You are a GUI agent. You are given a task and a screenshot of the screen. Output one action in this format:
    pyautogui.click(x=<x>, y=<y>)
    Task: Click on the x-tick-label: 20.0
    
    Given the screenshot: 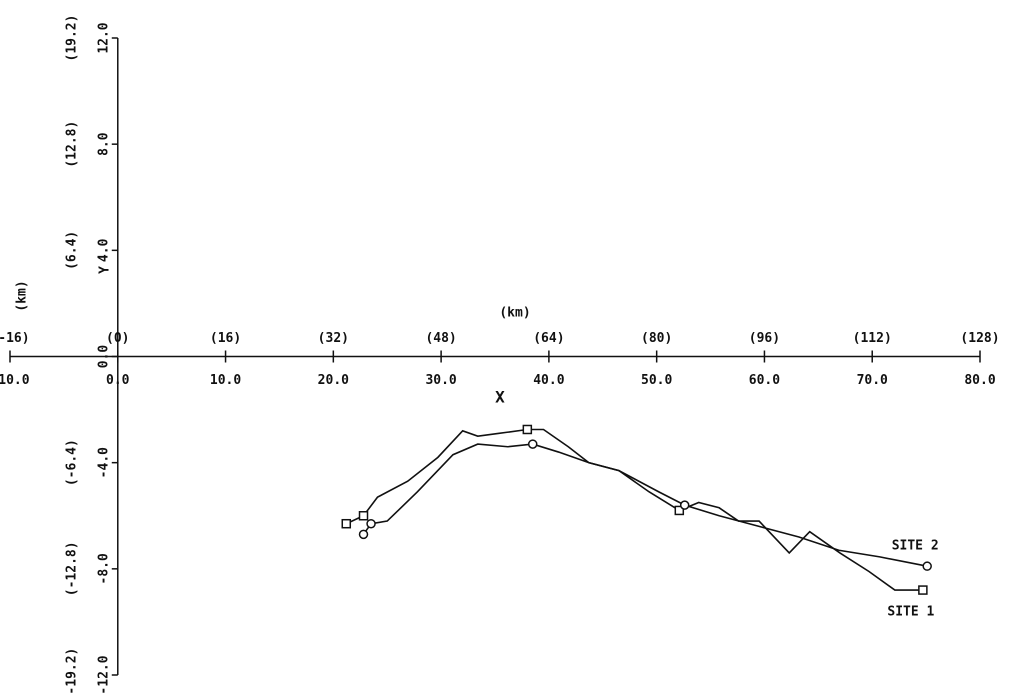 What is the action you would take?
    pyautogui.click(x=333, y=380)
    